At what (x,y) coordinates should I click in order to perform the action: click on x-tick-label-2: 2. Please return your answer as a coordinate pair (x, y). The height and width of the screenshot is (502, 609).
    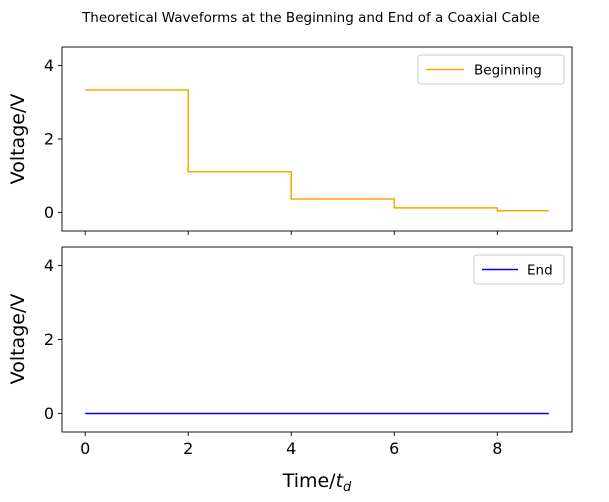
    Looking at the image, I should click on (188, 448).